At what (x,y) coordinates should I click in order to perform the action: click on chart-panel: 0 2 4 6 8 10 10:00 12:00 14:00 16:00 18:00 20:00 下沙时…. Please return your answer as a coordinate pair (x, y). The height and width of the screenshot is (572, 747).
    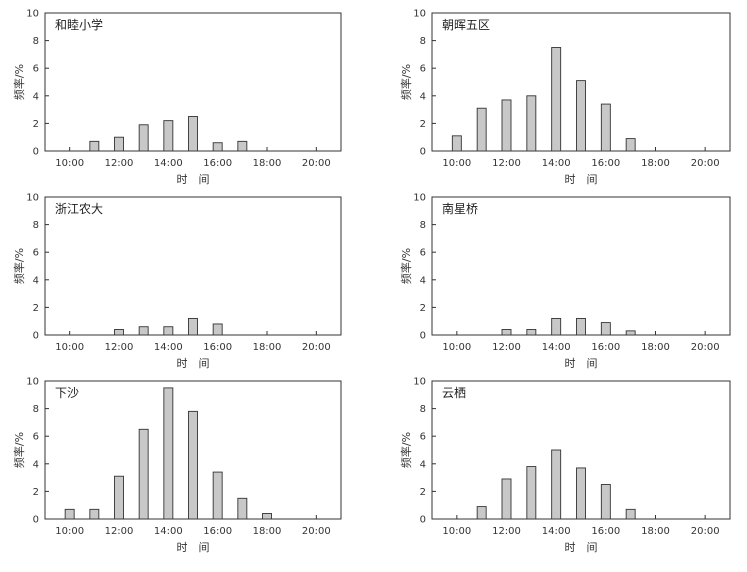
    Looking at the image, I should click on (177, 465).